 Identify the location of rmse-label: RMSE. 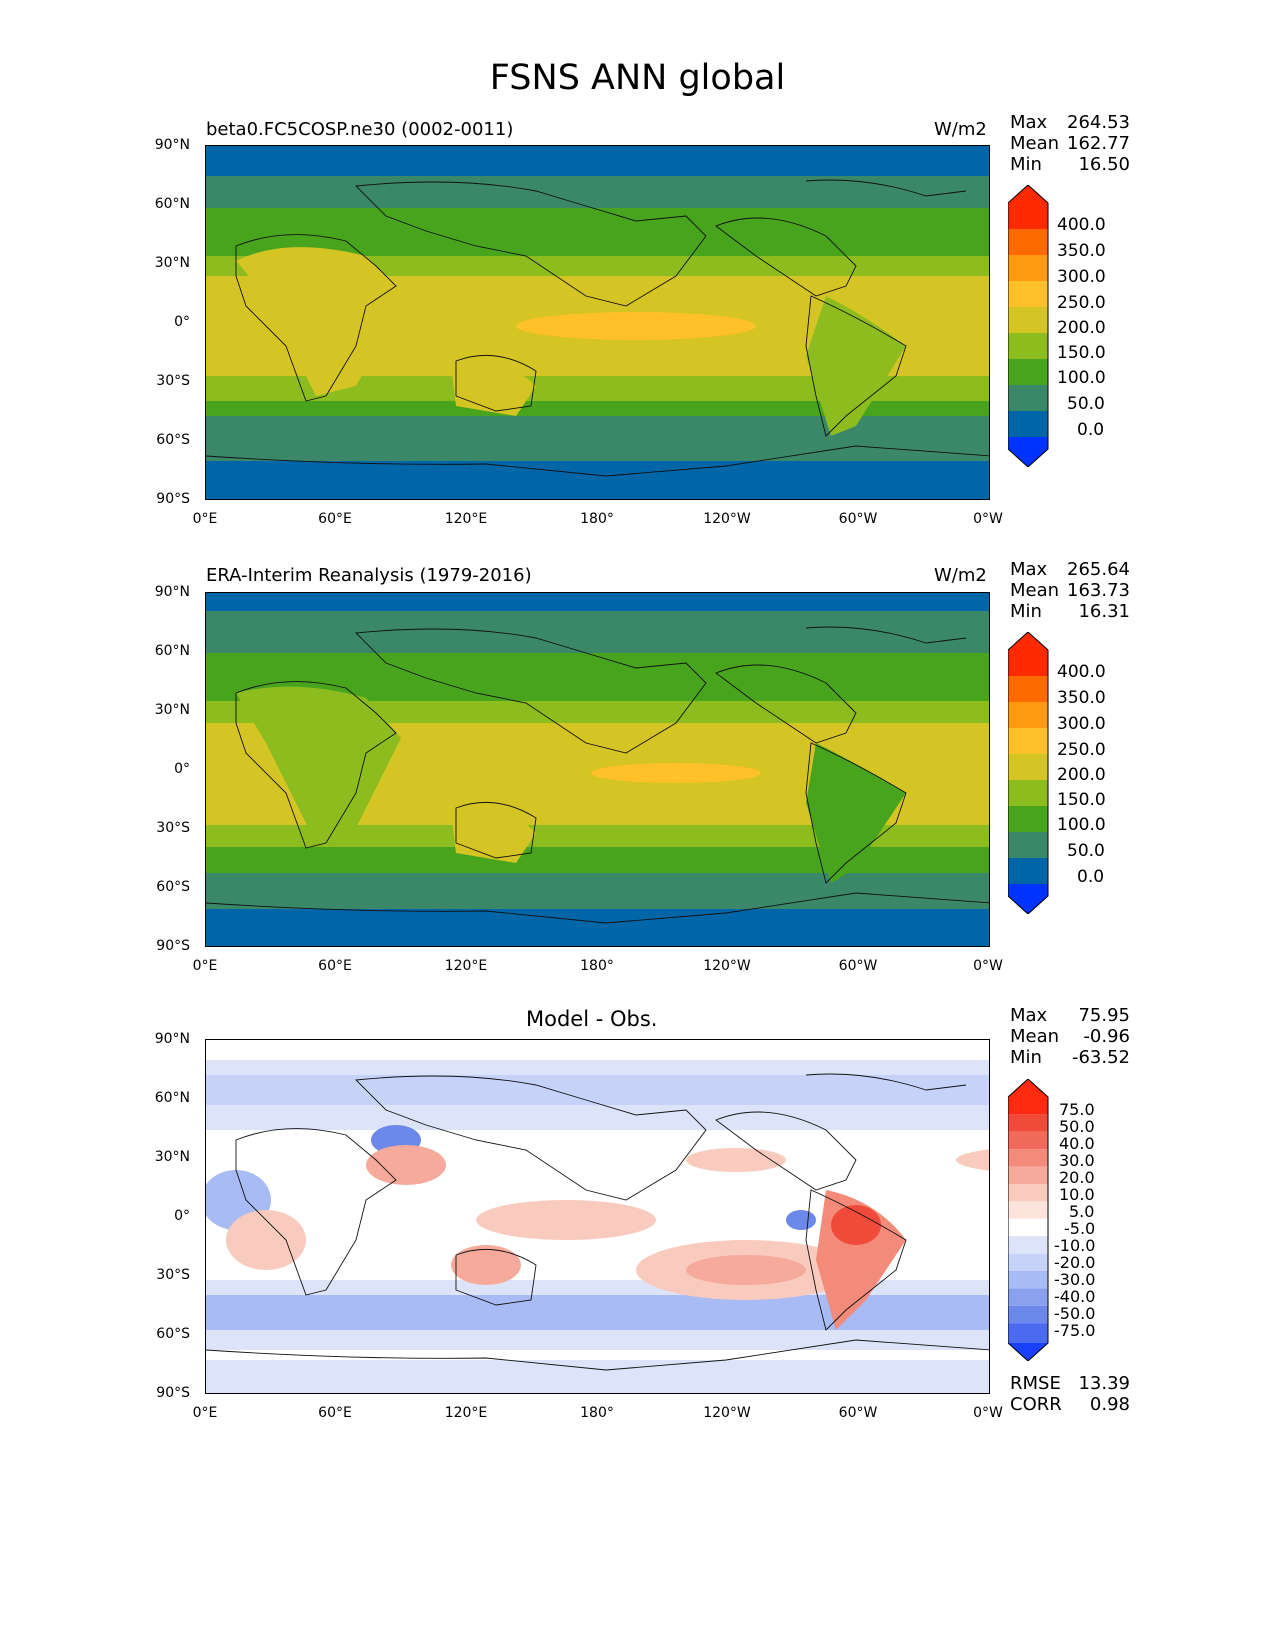
(1035, 1383).